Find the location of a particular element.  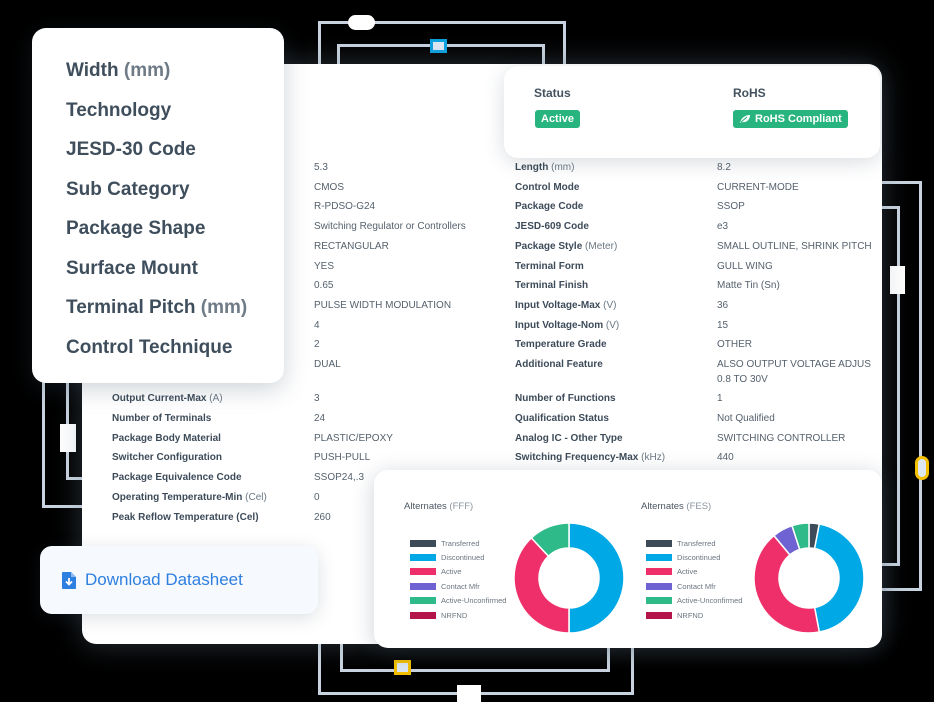

download-datasheet-button: Download Datasheet is located at coordinates (179, 580).